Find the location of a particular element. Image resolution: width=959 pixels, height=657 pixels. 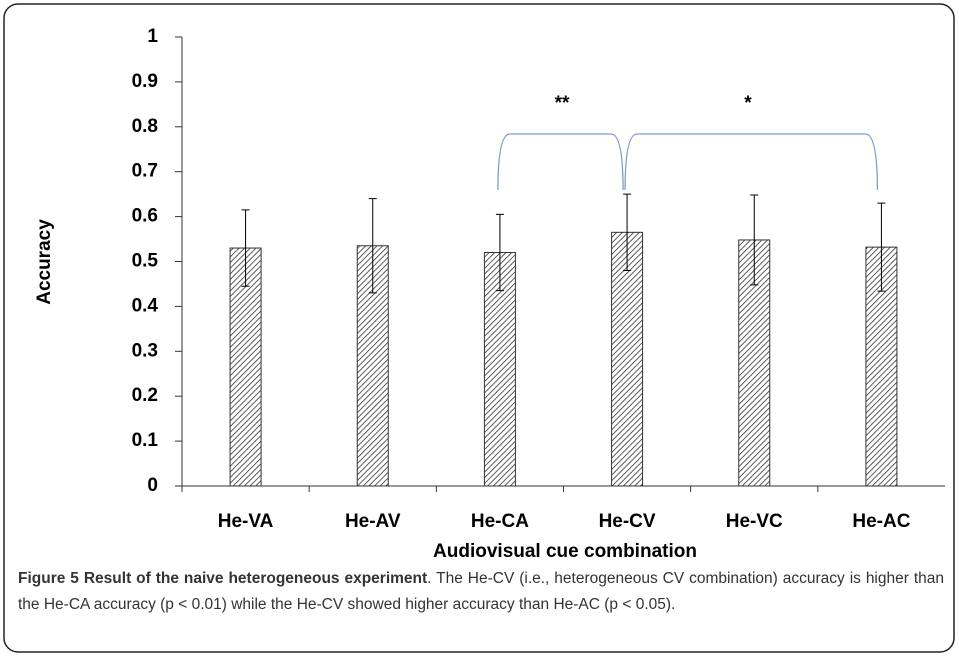

caption-label: Figure 5 is located at coordinates (48, 578).